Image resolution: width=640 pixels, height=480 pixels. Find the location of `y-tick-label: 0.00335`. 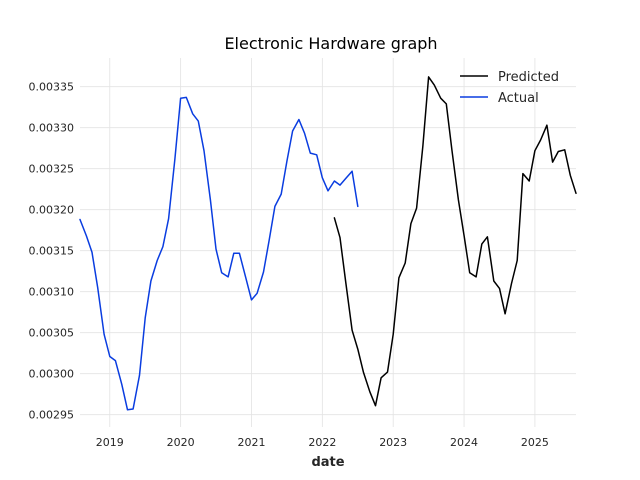

y-tick-label: 0.00335 is located at coordinates (52, 87).